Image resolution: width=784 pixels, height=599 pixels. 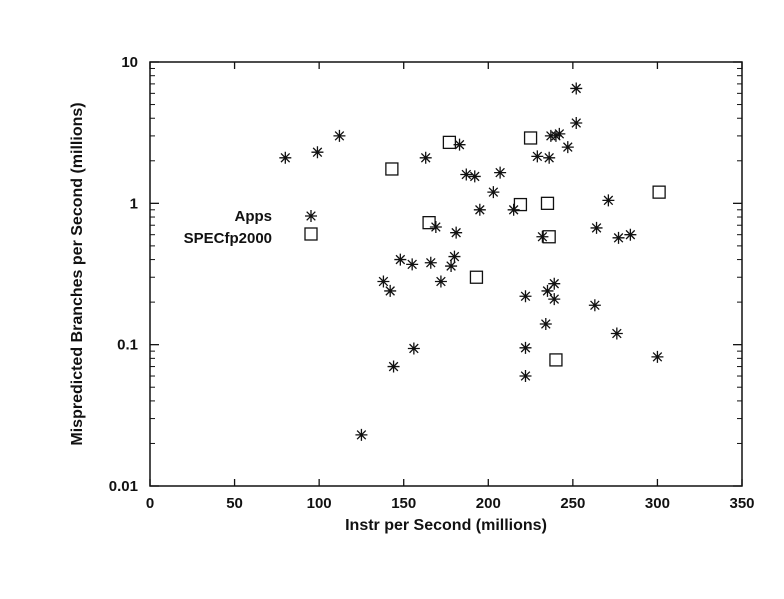 What do you see at coordinates (150, 503) in the screenshot?
I see `x-tick-label: 0` at bounding box center [150, 503].